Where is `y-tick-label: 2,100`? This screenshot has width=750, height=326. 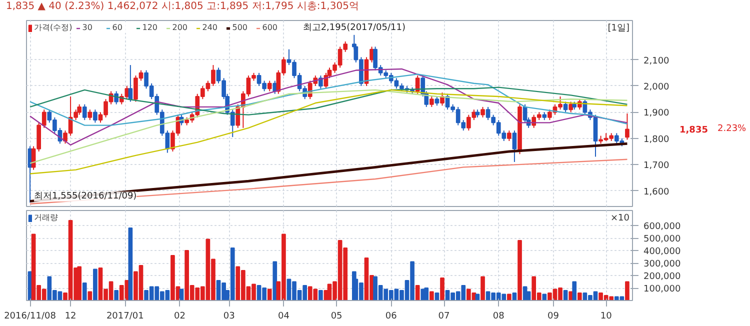
y-tick-label: 2,100 is located at coordinates (657, 61).